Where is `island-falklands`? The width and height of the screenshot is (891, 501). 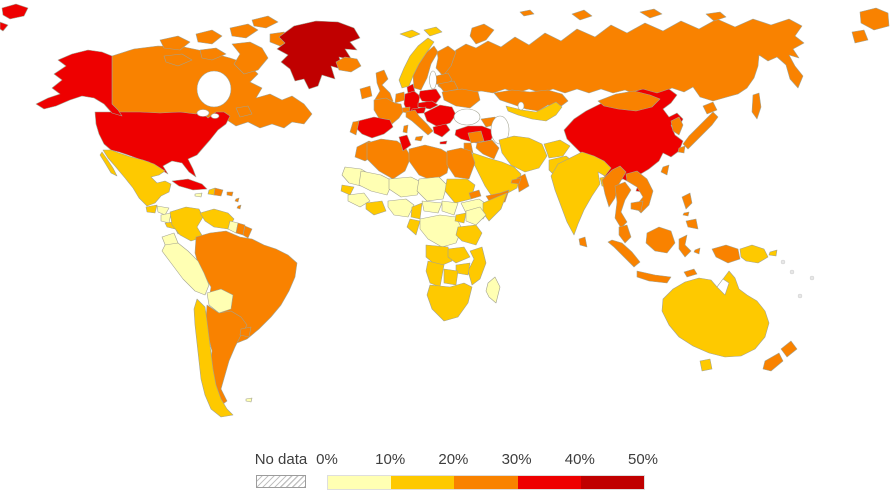
island-falklands is located at coordinates (249, 400).